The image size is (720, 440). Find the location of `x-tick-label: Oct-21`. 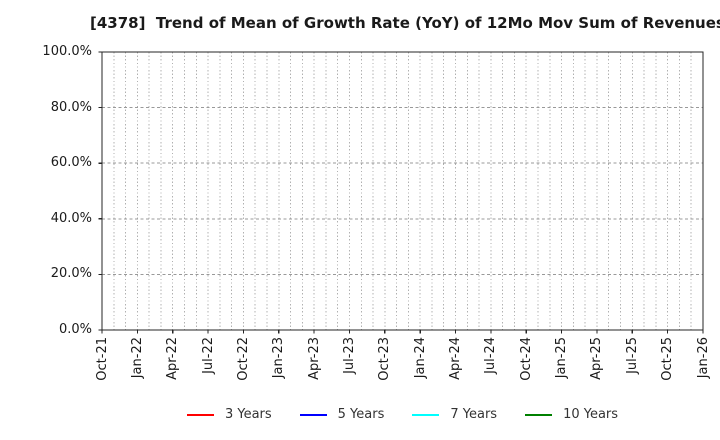

x-tick-label: Oct-21 is located at coordinates (102, 359).